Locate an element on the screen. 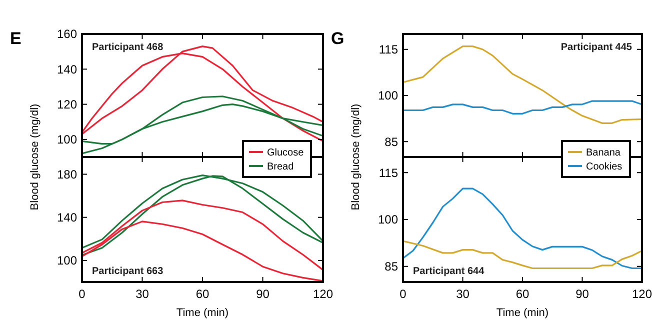  y-tick-label: 160 is located at coordinates (67, 34).